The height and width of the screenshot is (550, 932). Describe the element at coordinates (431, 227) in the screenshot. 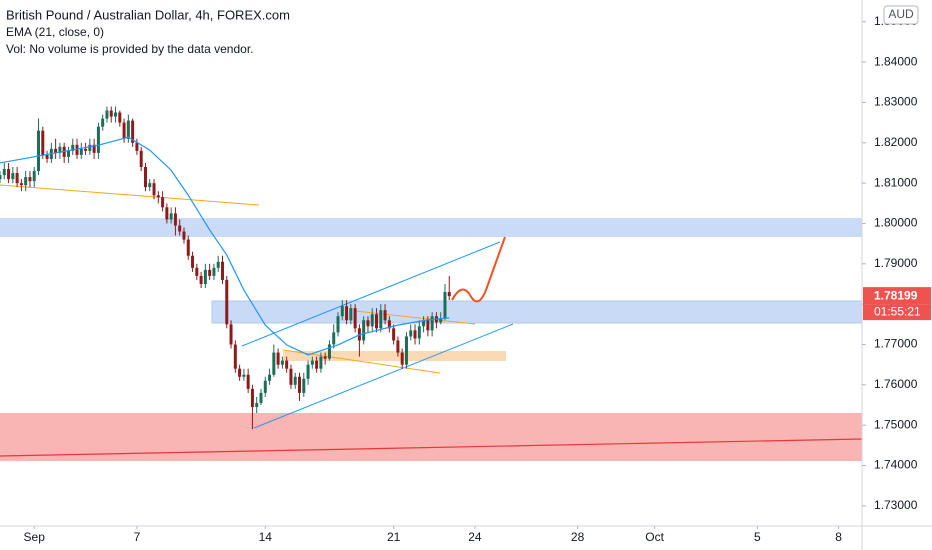

I see `resistance-zone` at that location.